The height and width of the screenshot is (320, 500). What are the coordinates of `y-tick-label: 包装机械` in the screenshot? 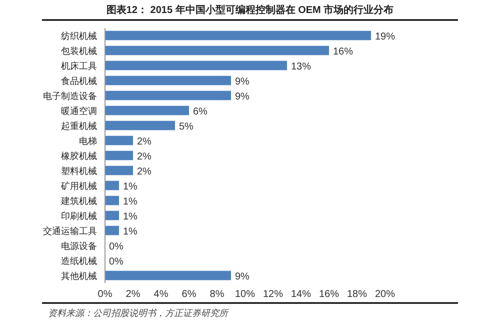 It's located at (79, 51).